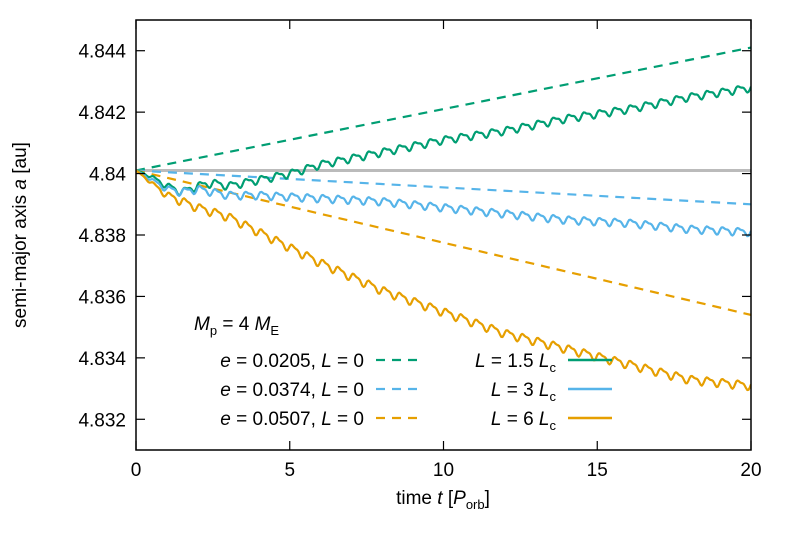 Image resolution: width=789 pixels, height=539 pixels. I want to click on legend-label: e = 0.0507, L = 0, so click(292, 419).